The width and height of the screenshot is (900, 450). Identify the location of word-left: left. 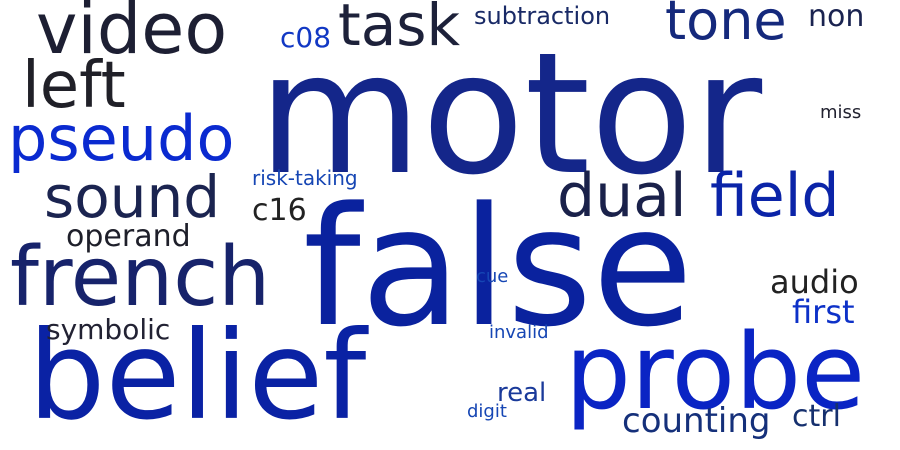
(74, 86).